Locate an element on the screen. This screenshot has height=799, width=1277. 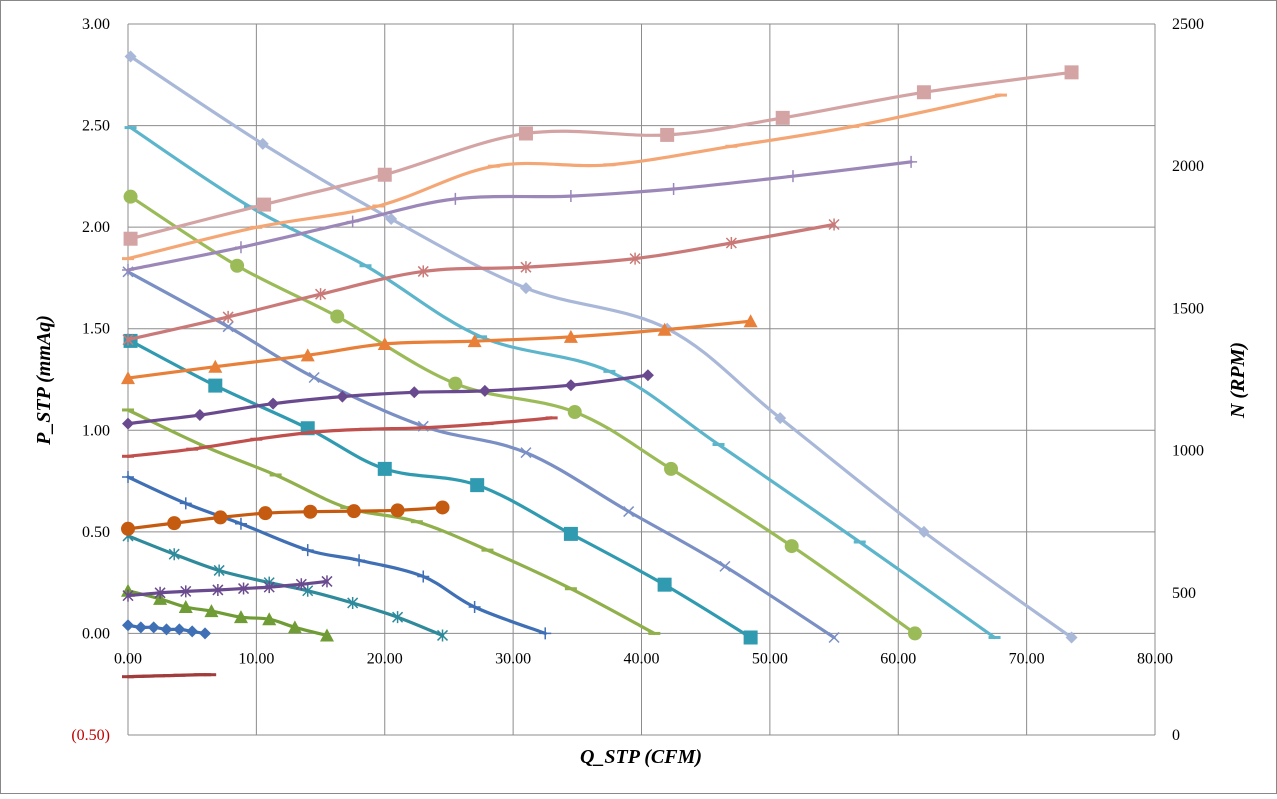
x-tick-label: 70.00 is located at coordinates (1027, 658).